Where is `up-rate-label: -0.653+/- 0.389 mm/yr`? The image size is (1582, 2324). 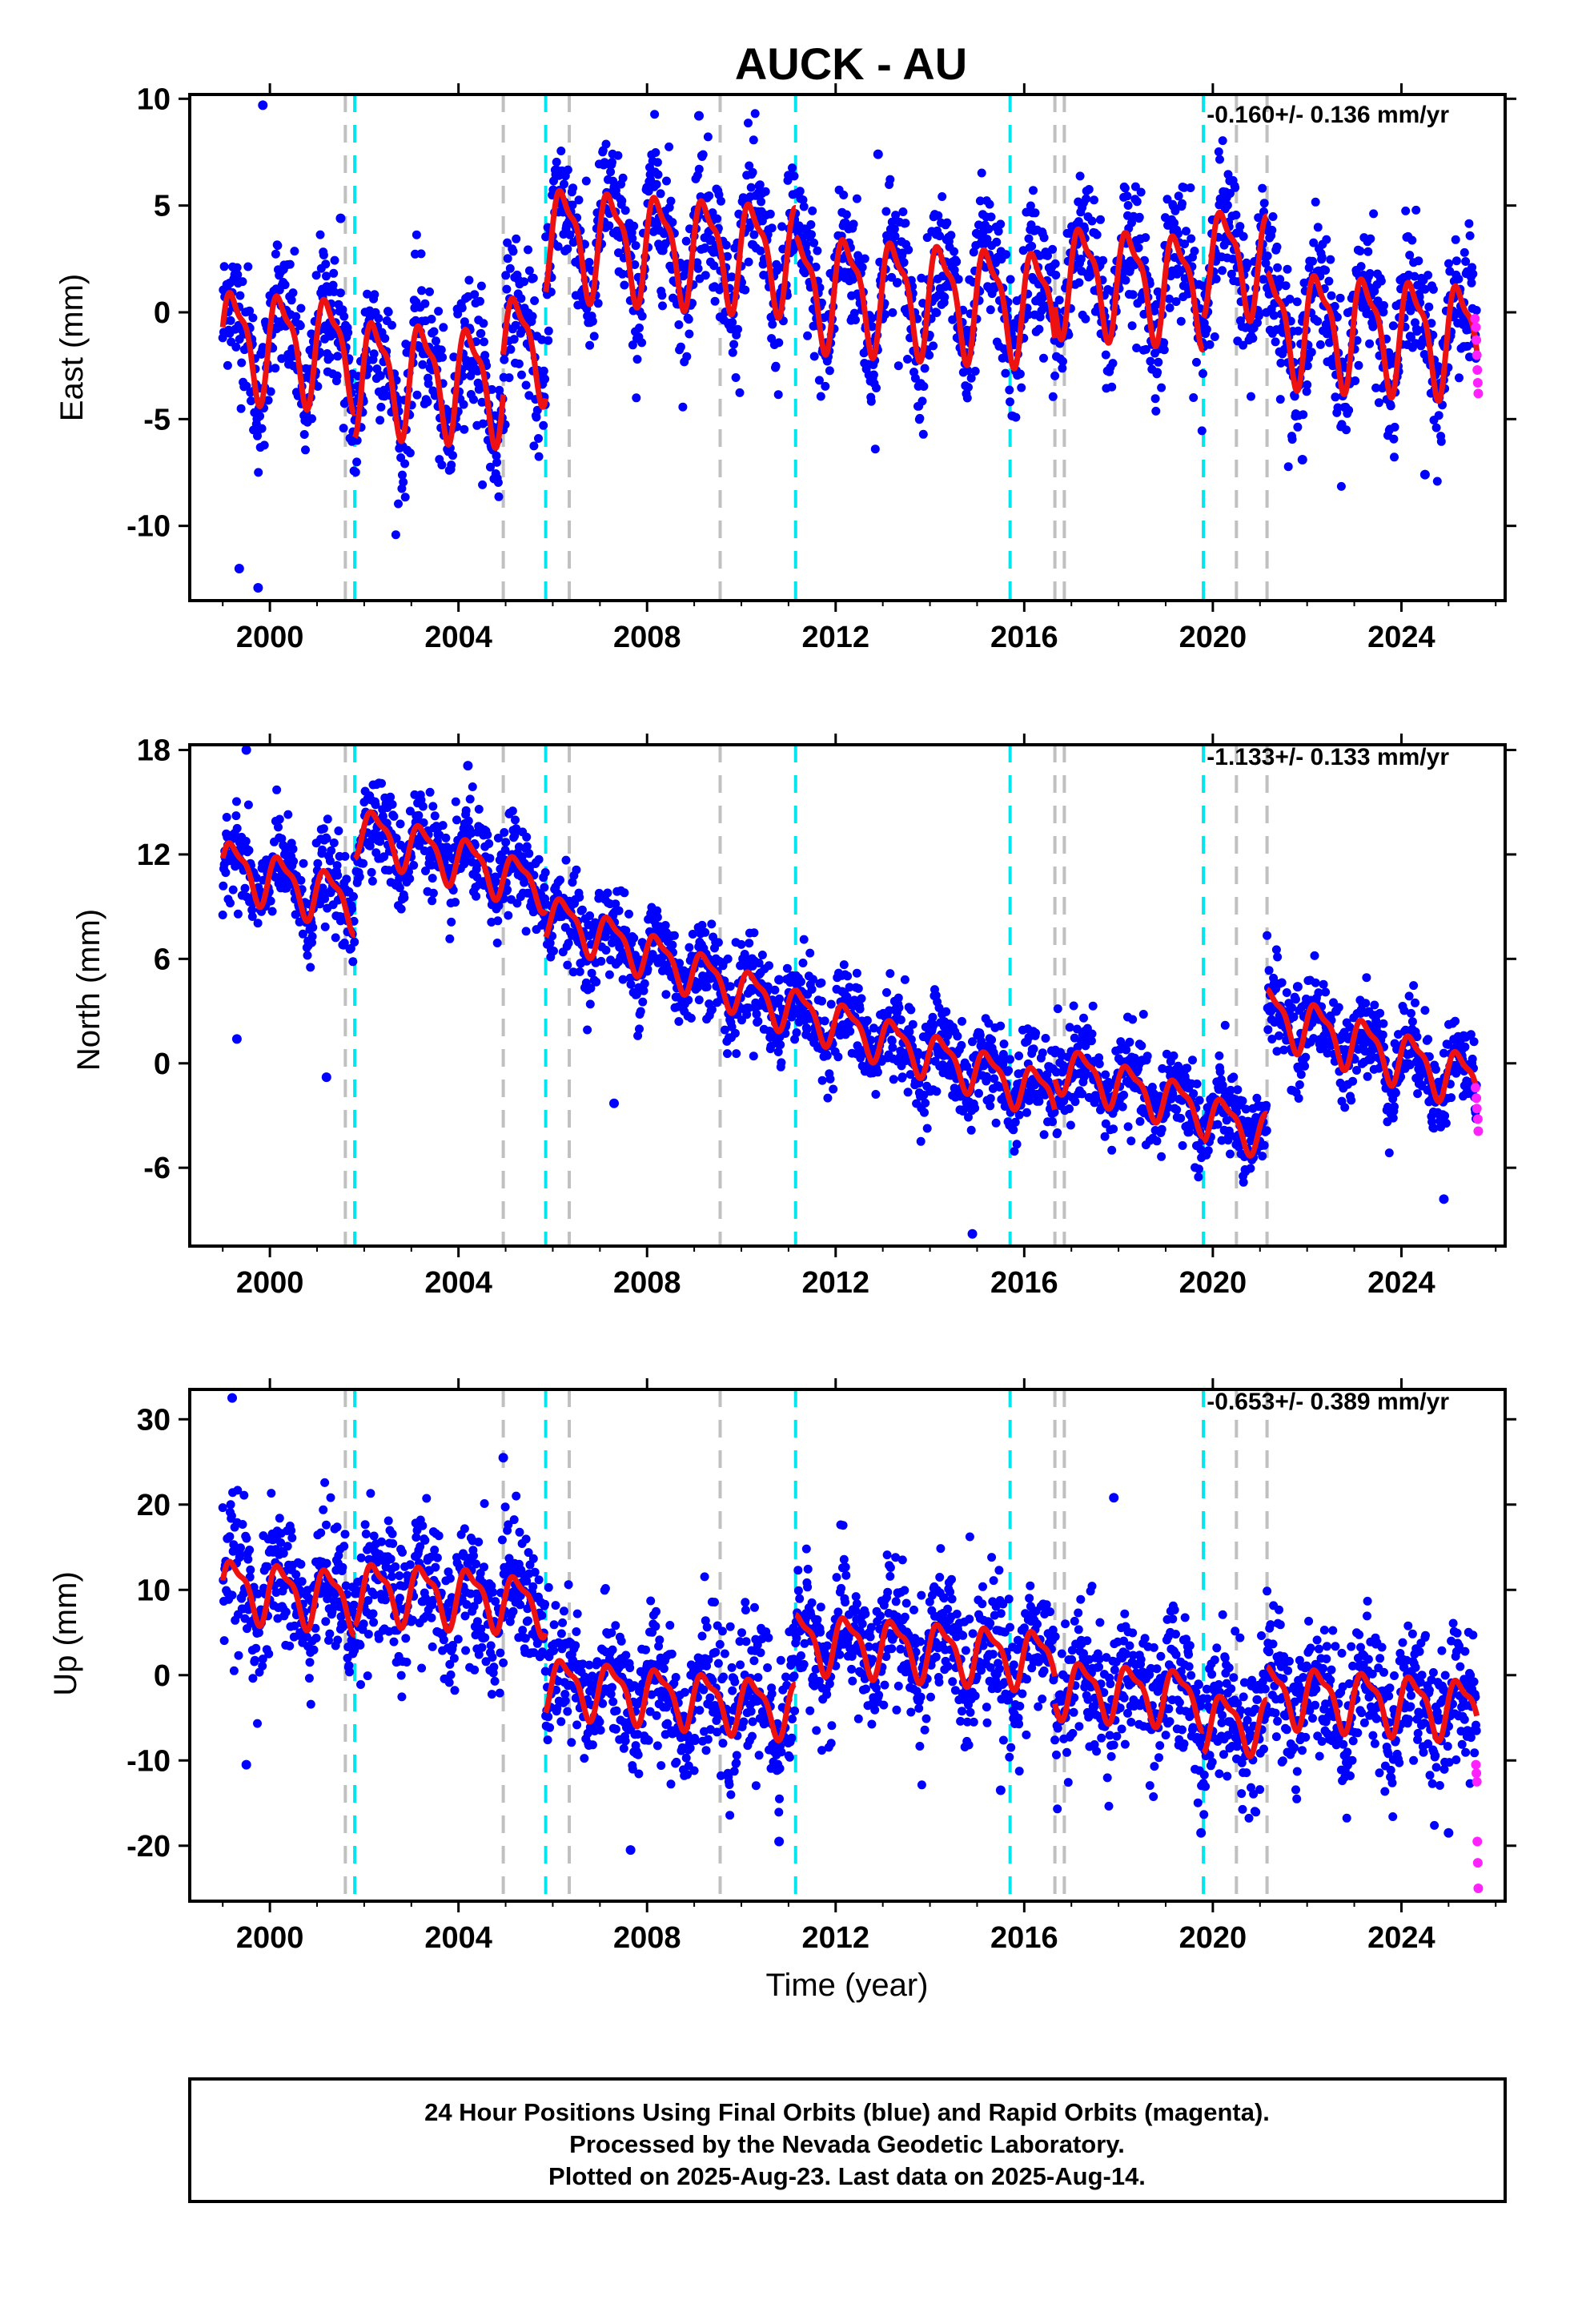
up-rate-label: -0.653+/- 0.389 mm/yr is located at coordinates (1328, 1402).